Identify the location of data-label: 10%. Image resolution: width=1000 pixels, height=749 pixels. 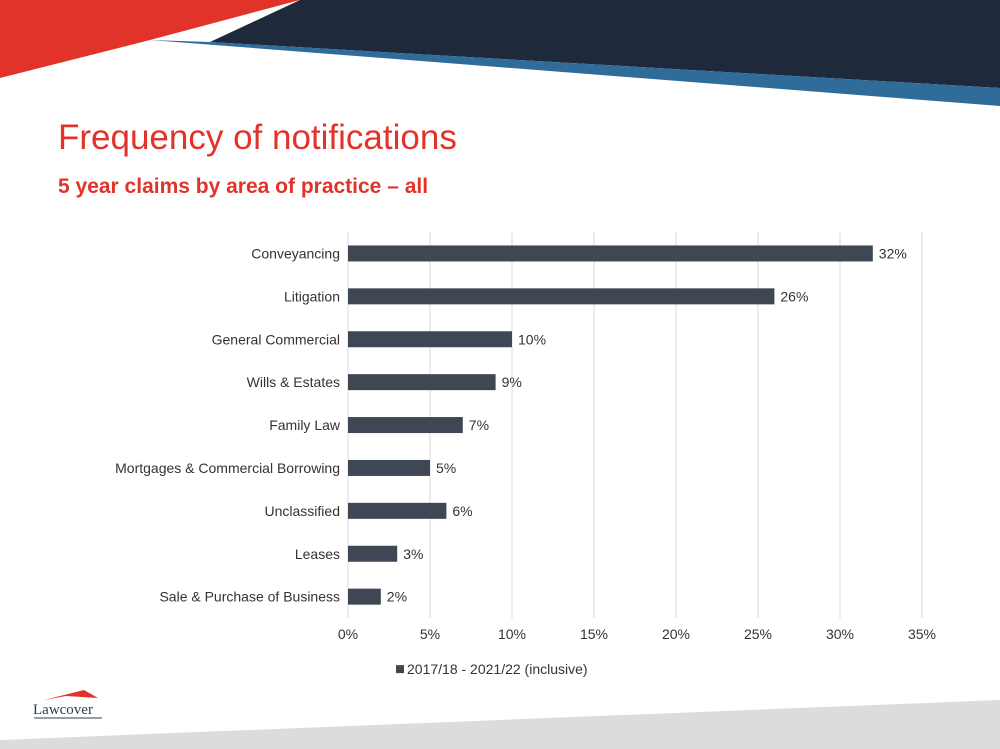
(532, 339).